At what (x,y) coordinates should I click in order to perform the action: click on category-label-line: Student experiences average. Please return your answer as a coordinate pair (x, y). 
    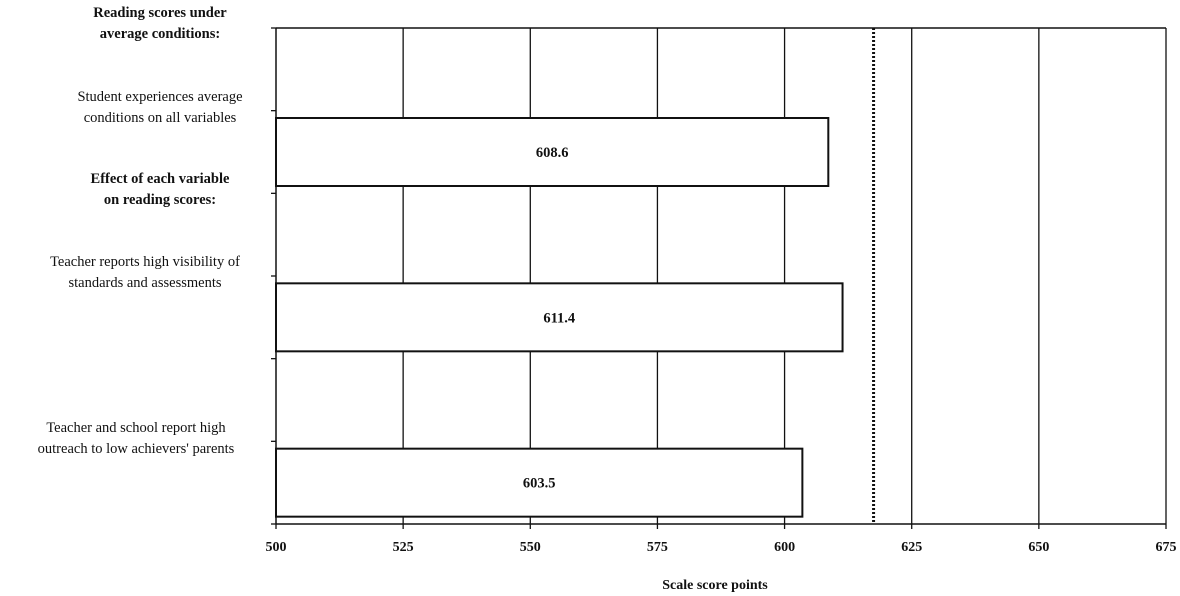
    Looking at the image, I should click on (160, 97).